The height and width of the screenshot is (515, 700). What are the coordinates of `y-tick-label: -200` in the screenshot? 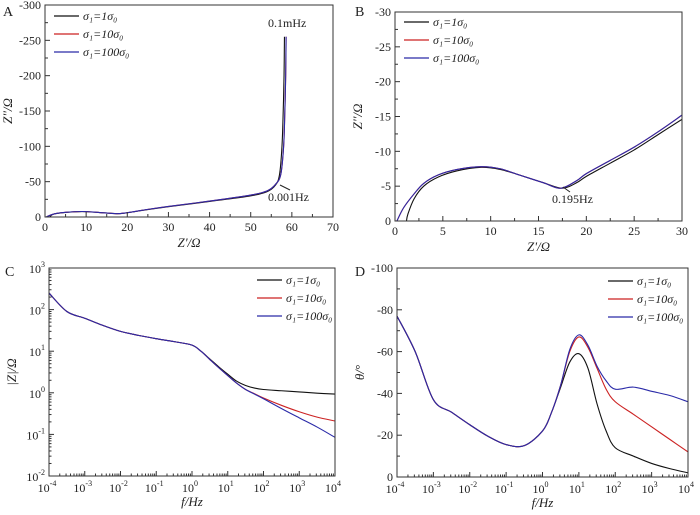 It's located at (30, 76).